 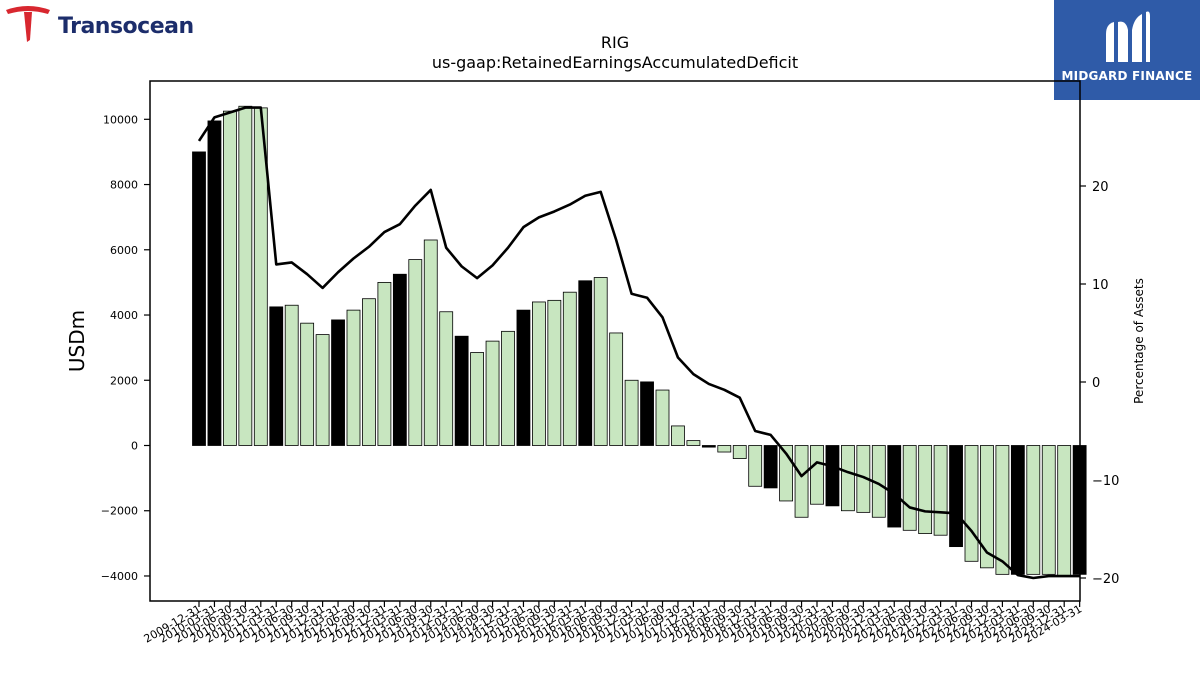 What do you see at coordinates (126, 26) in the screenshot?
I see `transocean-logo-text: Transocean` at bounding box center [126, 26].